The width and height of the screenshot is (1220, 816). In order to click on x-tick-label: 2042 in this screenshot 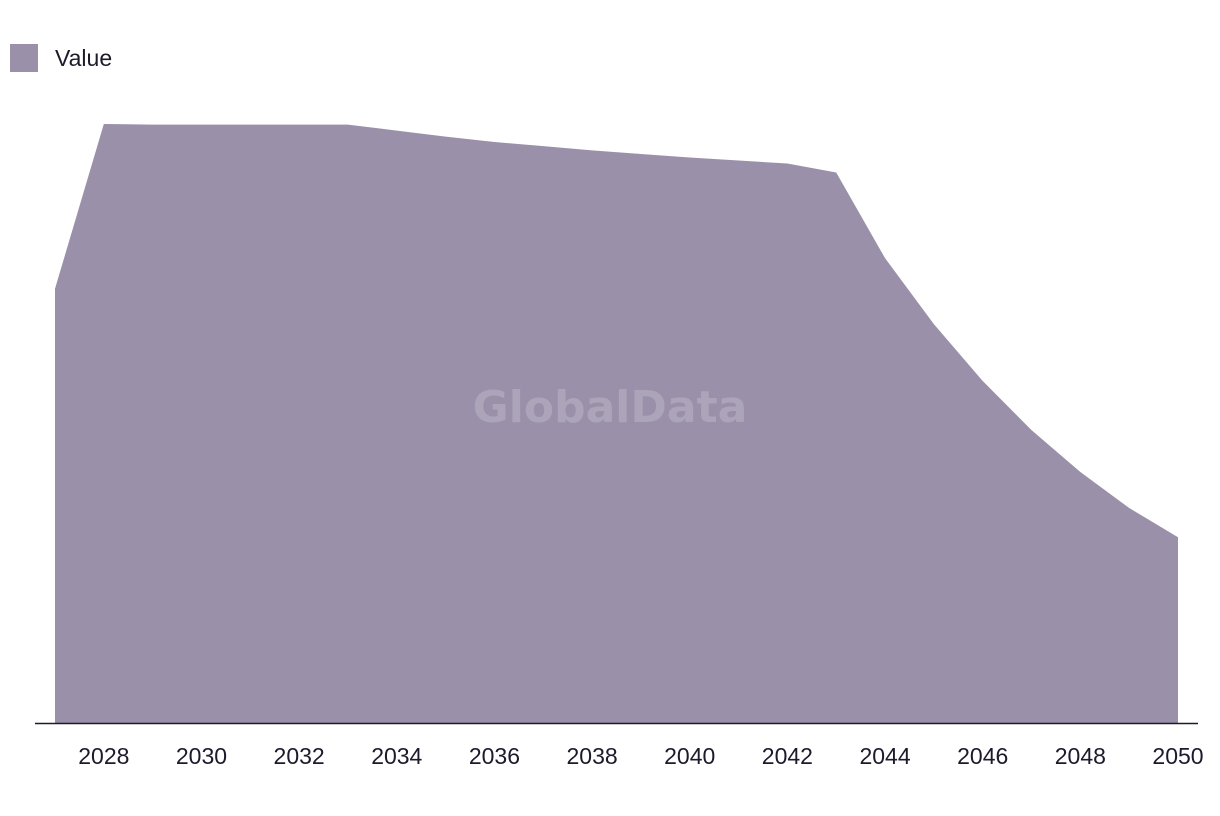, I will do `click(787, 756)`.